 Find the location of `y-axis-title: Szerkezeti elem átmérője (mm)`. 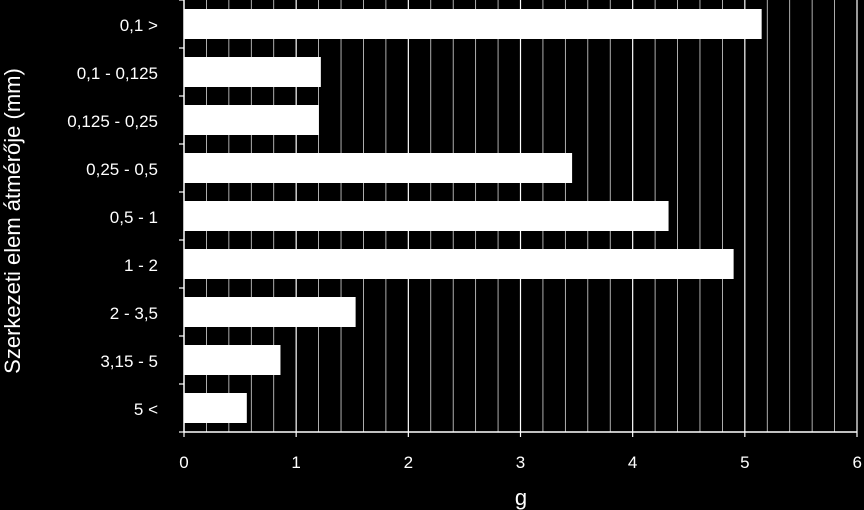

y-axis-title: Szerkezeti elem átmérője (mm) is located at coordinates (12, 221).